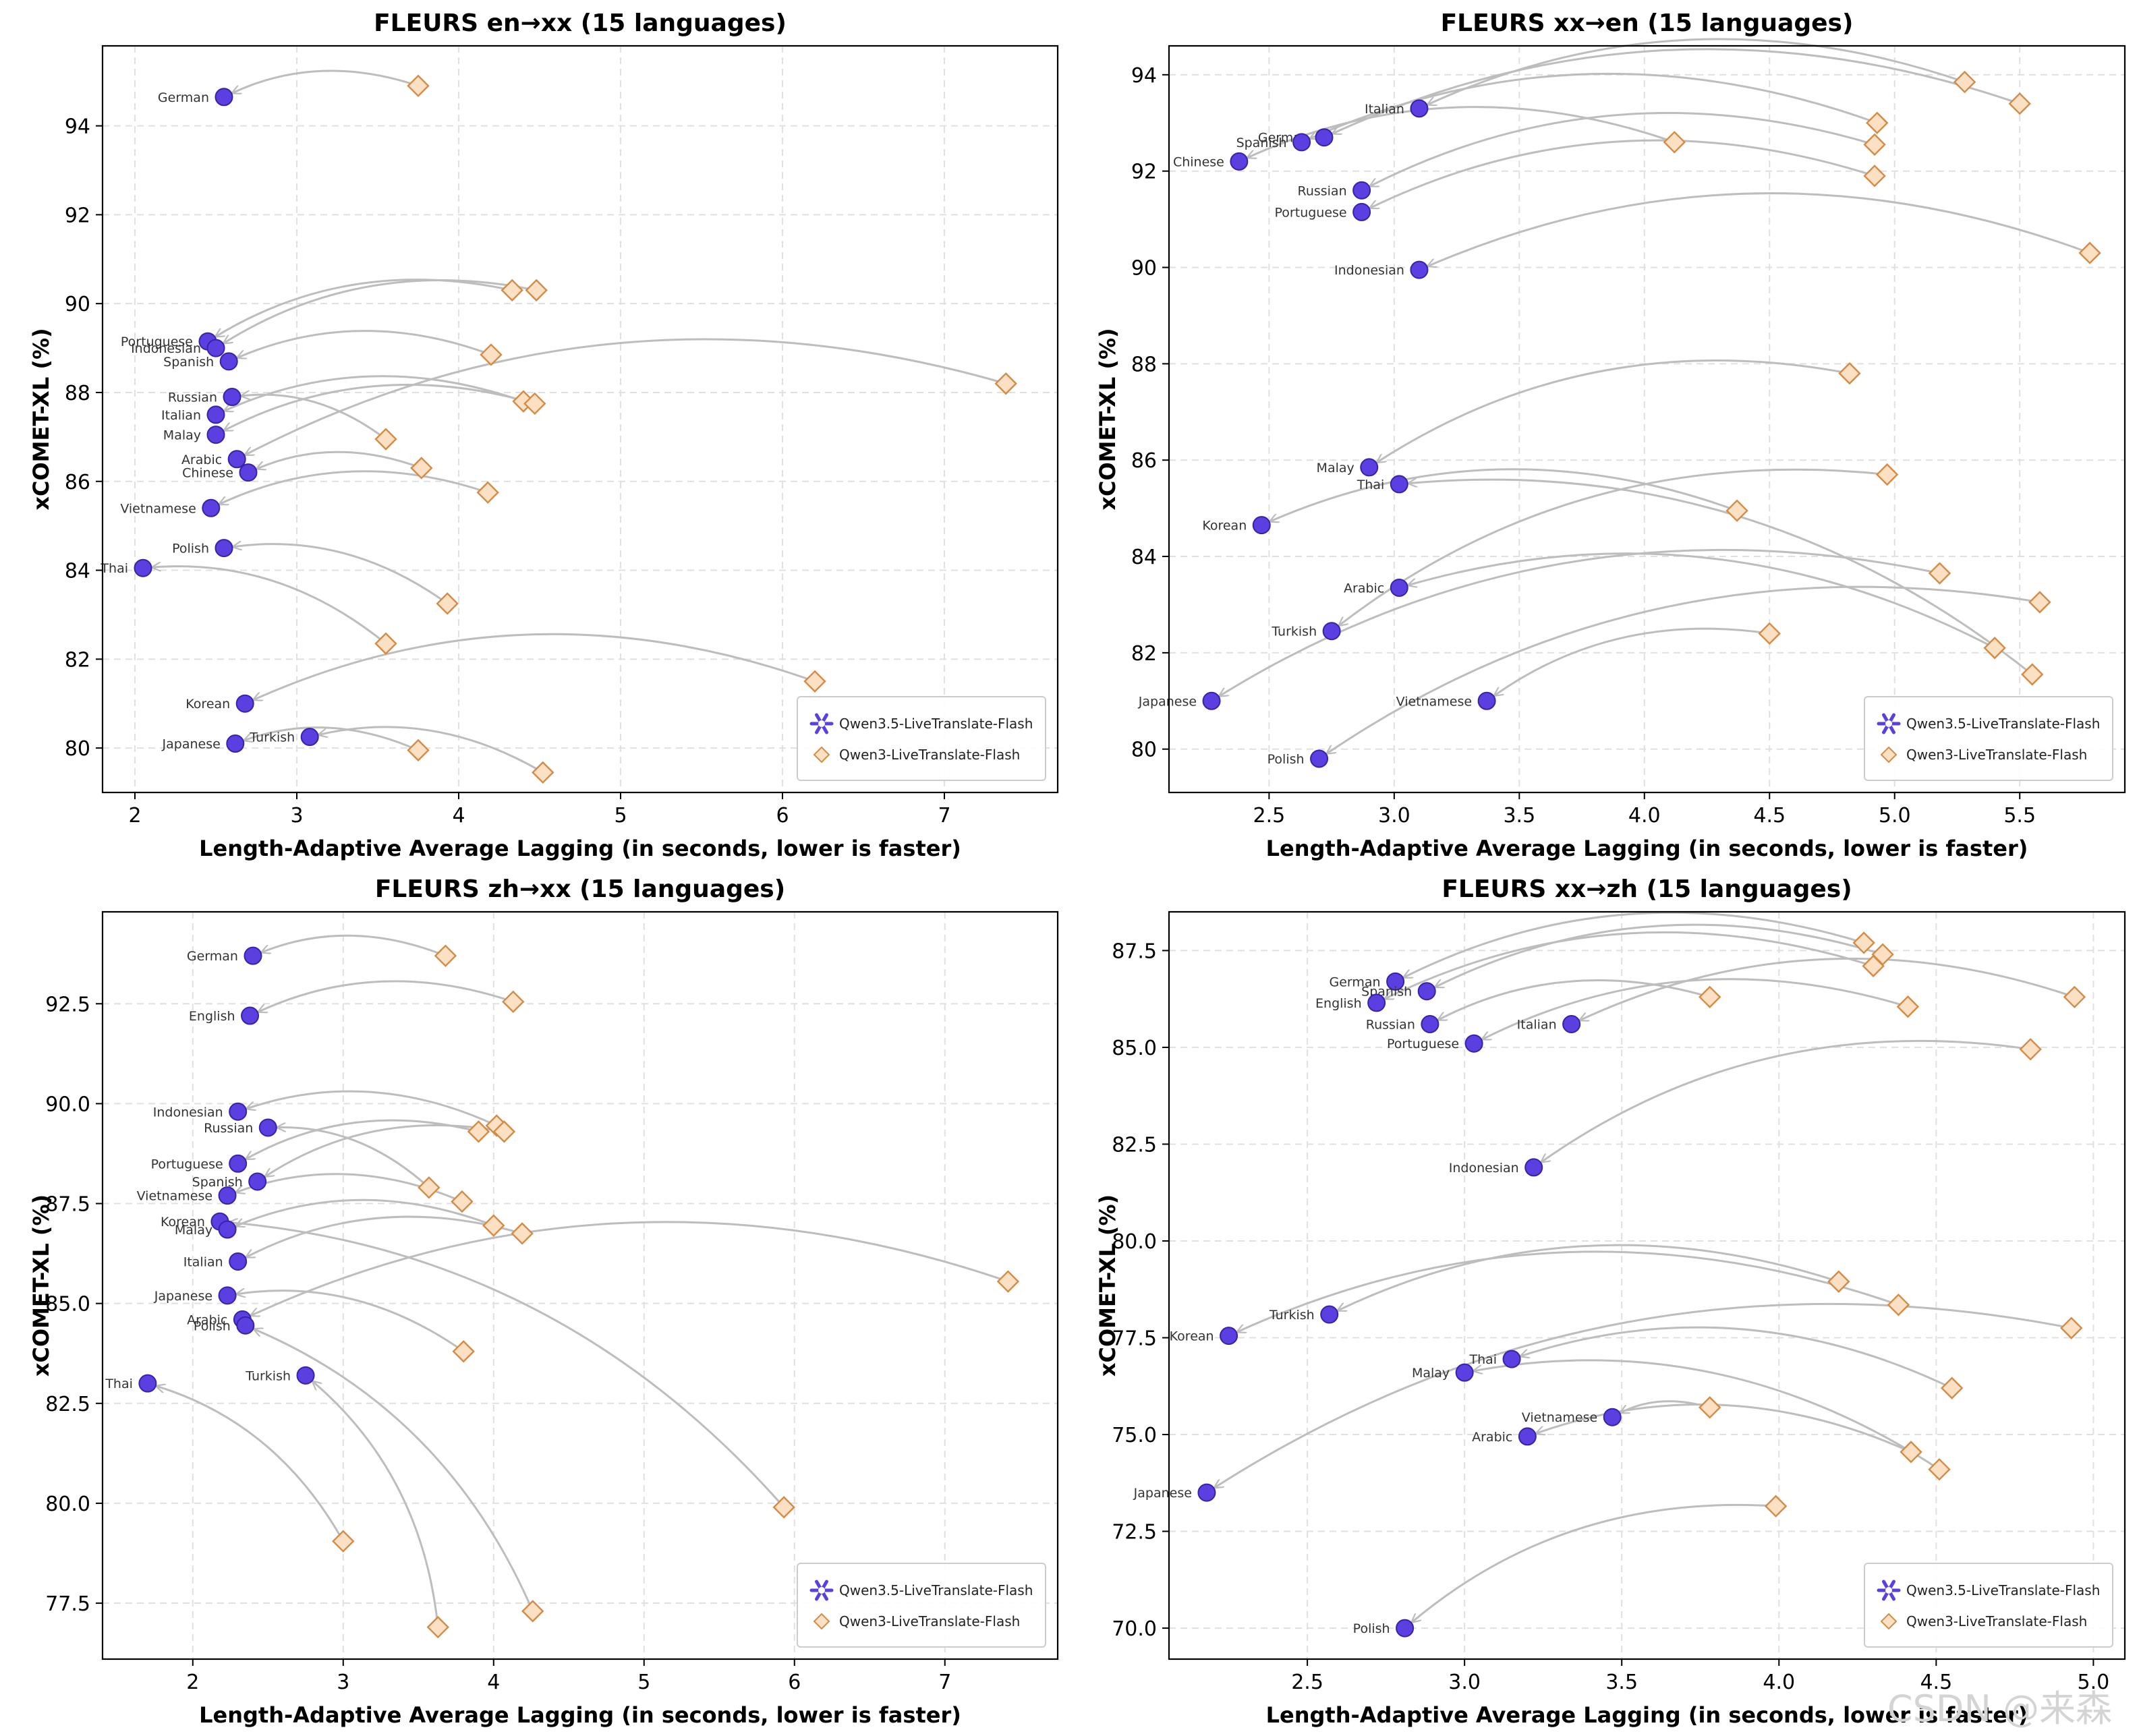 This screenshot has width=2139, height=1736. Describe the element at coordinates (1269, 816) in the screenshot. I see `x-tick-label: 2.5` at that location.